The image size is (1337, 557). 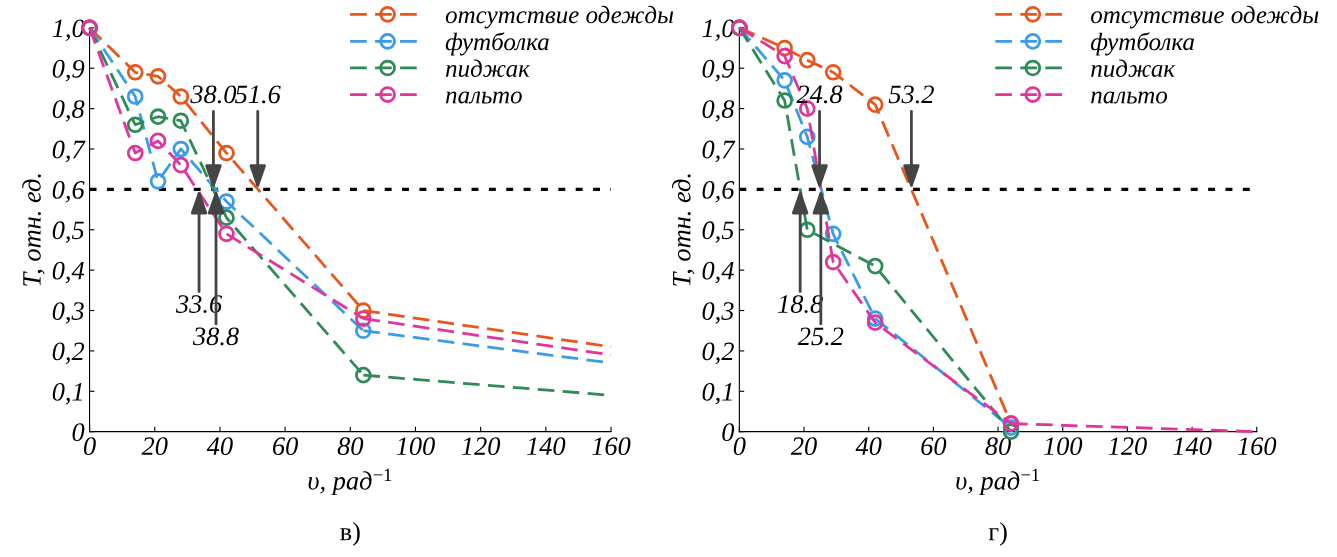 What do you see at coordinates (911, 94) in the screenshot?
I see `annotation: 53.2` at bounding box center [911, 94].